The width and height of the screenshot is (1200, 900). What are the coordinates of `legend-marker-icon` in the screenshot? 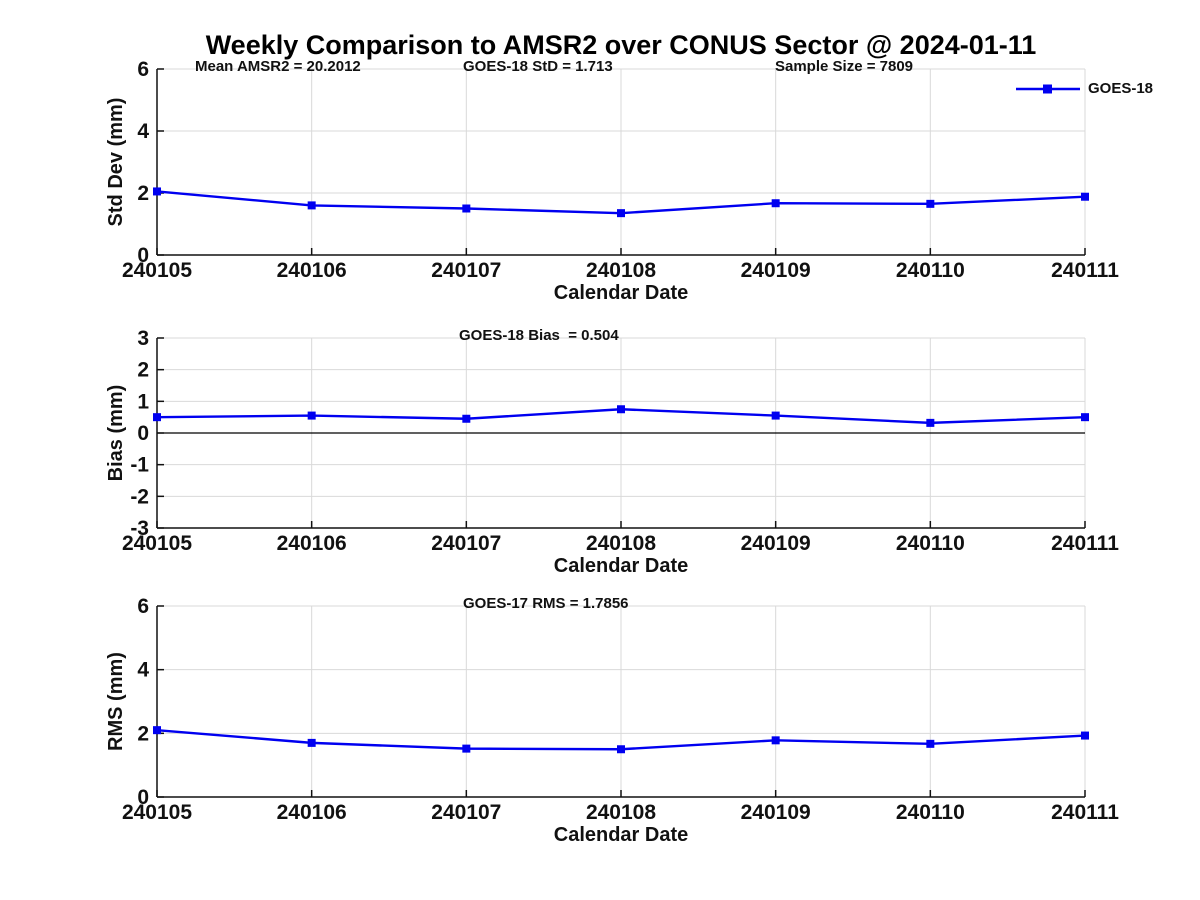 It's located at (1048, 89).